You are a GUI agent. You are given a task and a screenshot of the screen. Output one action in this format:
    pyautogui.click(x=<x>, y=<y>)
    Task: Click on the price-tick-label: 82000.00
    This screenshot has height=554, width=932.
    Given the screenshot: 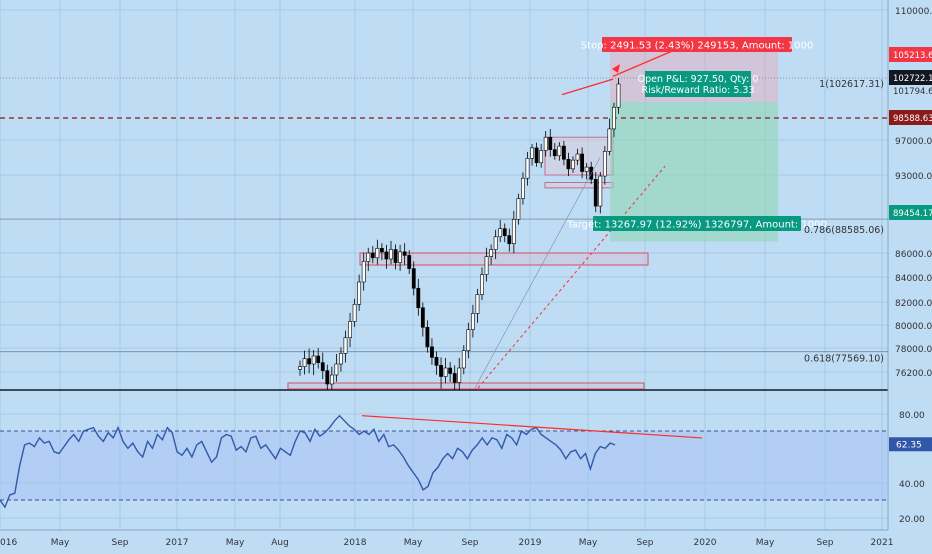 What is the action you would take?
    pyautogui.click(x=913, y=304)
    